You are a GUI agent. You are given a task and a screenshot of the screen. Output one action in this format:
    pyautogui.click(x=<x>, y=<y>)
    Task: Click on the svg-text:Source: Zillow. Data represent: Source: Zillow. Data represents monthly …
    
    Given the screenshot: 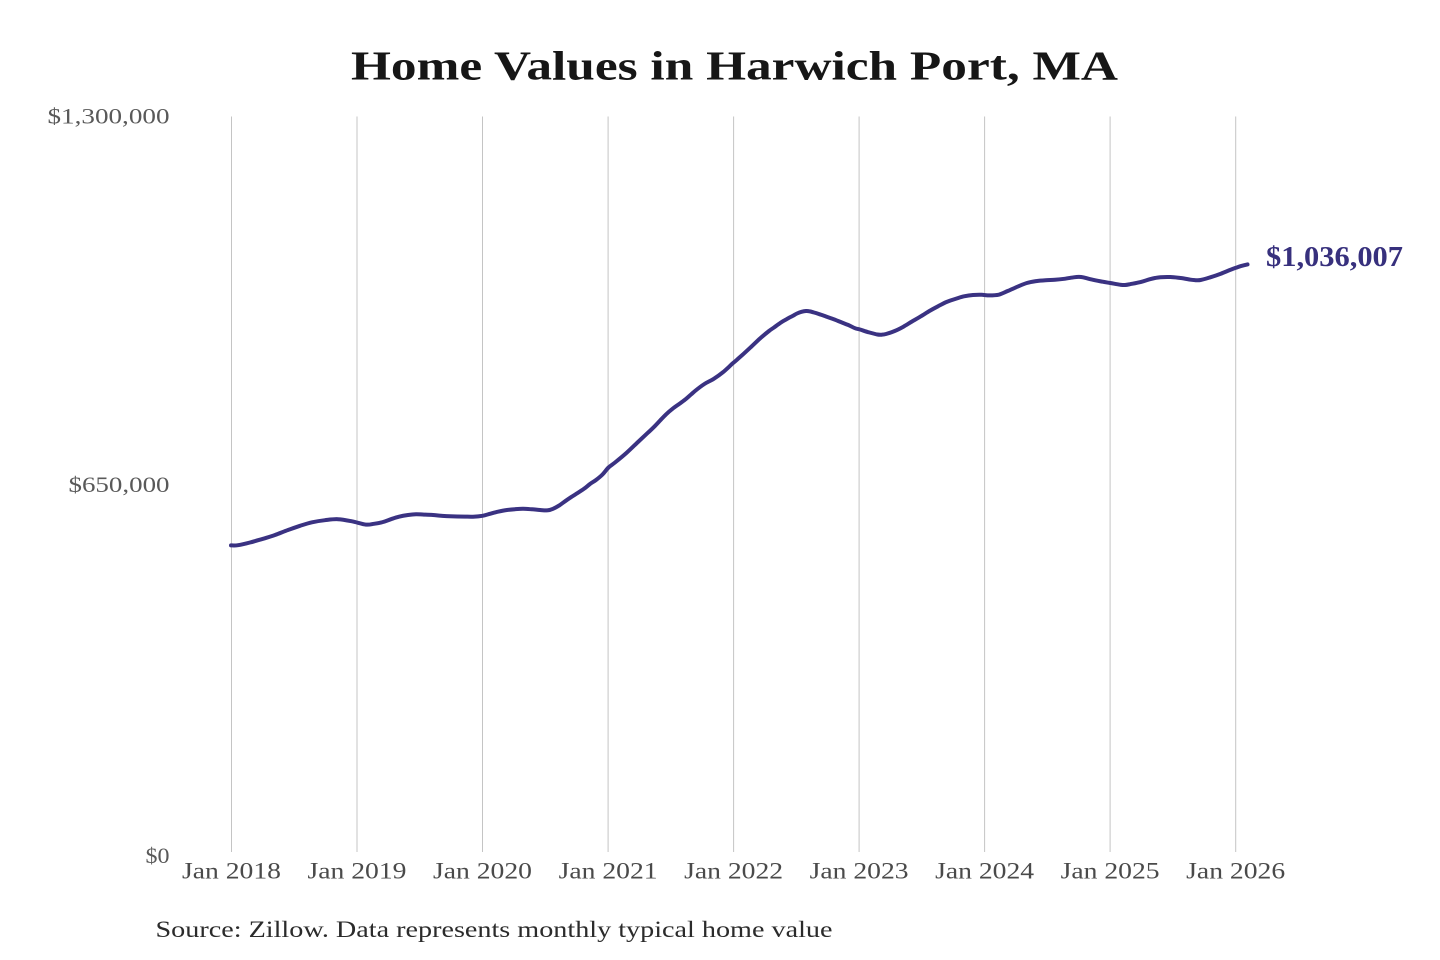 What is the action you would take?
    pyautogui.click(x=494, y=929)
    